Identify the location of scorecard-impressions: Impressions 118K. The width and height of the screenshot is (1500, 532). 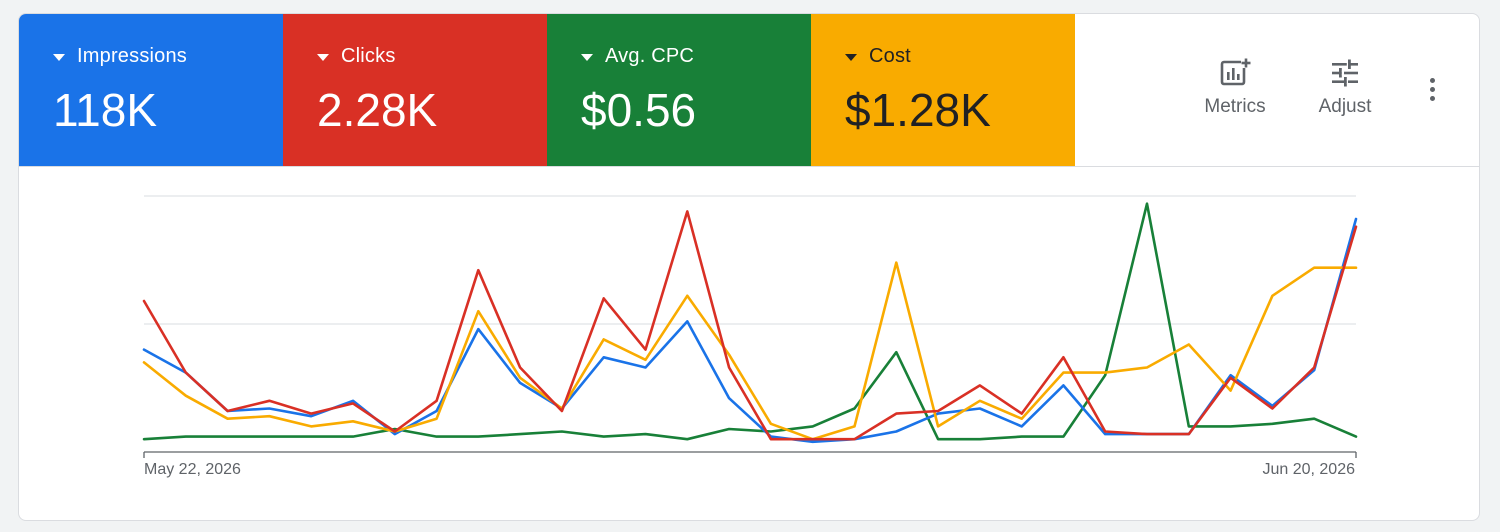
(151, 90).